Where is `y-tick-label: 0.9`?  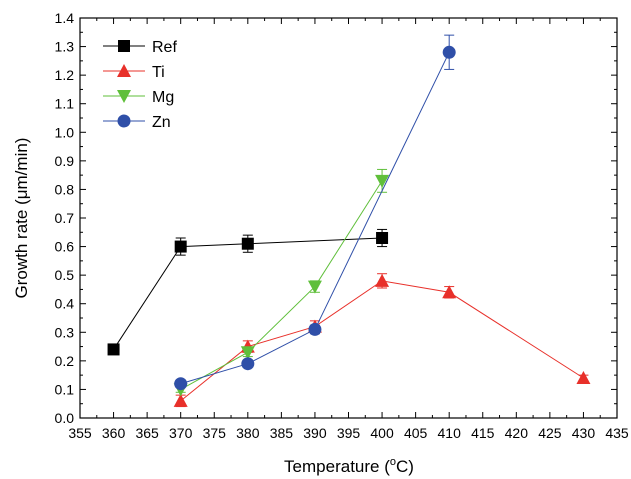
y-tick-label: 0.9 is located at coordinates (65, 161).